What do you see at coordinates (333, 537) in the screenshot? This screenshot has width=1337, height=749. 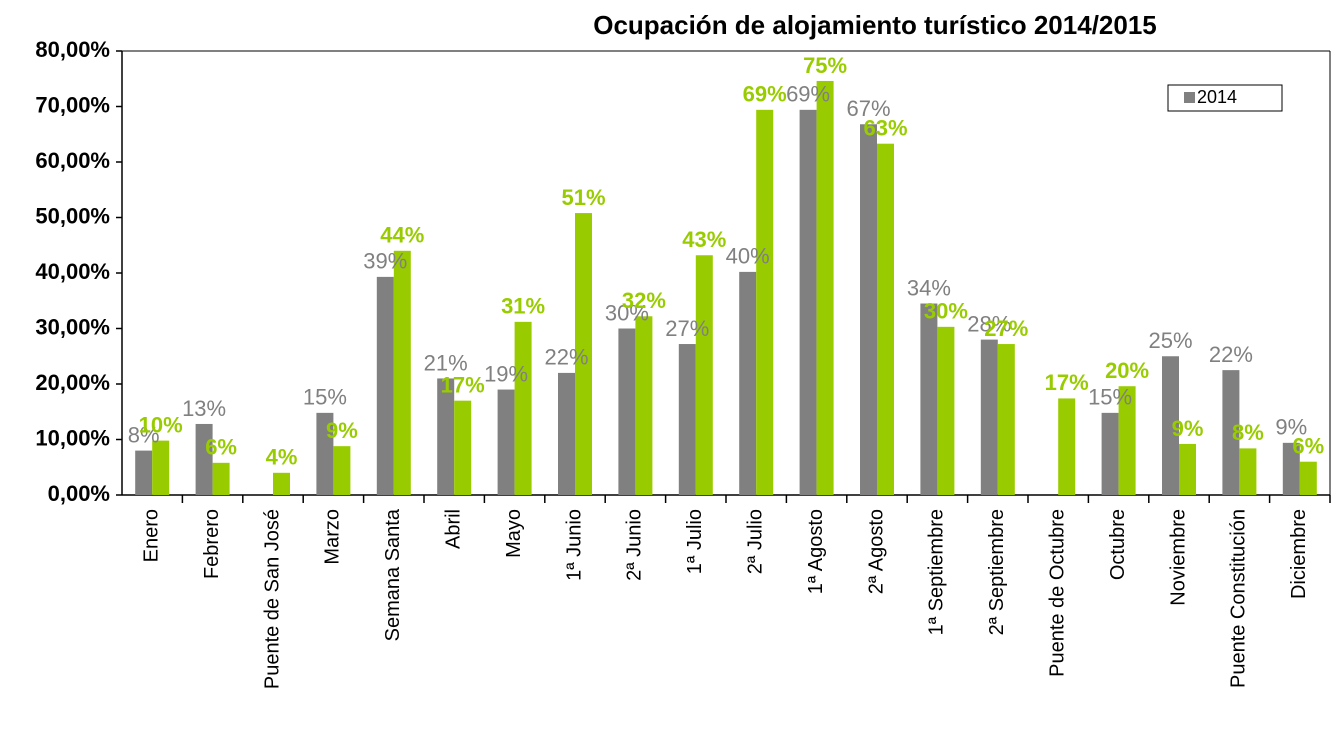 I see `x-tick-label: Marzo` at bounding box center [333, 537].